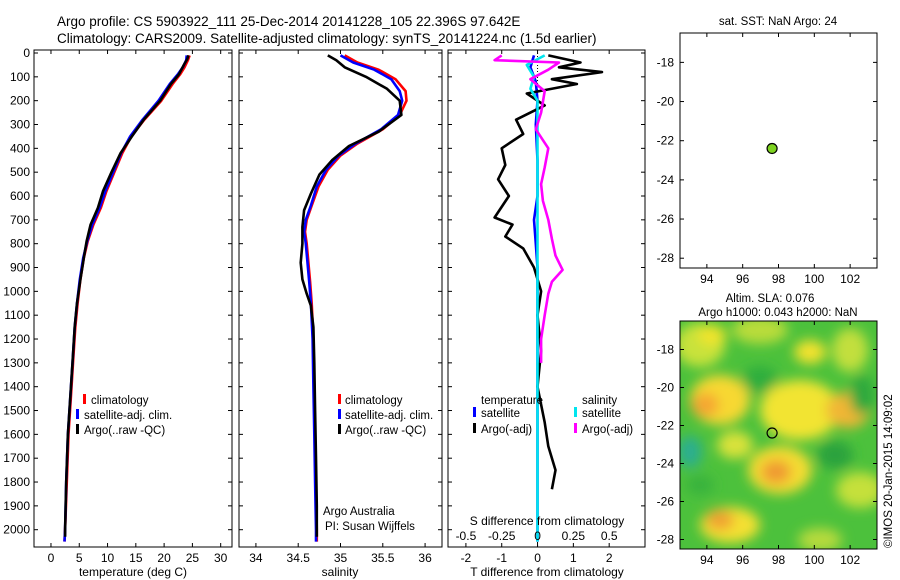 The image size is (900, 580). What do you see at coordinates (466, 536) in the screenshot?
I see `top-x-tick-label: -0.5` at bounding box center [466, 536].